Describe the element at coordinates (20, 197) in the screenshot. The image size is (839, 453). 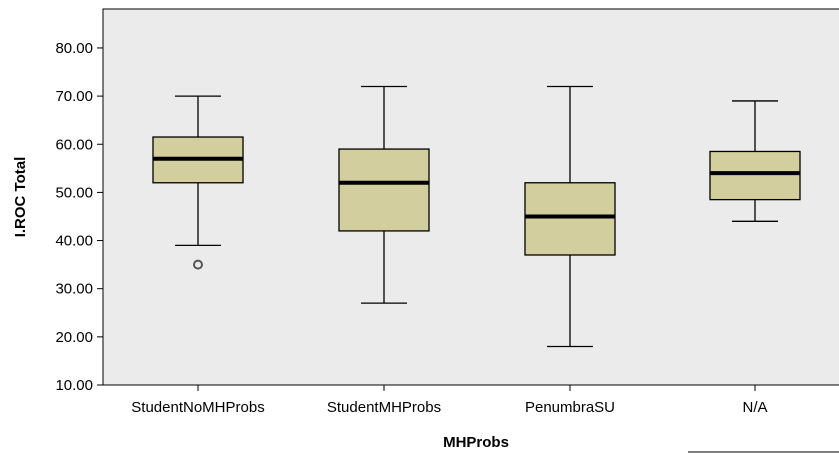
I see `y-axis-title: I.ROC Total` at that location.